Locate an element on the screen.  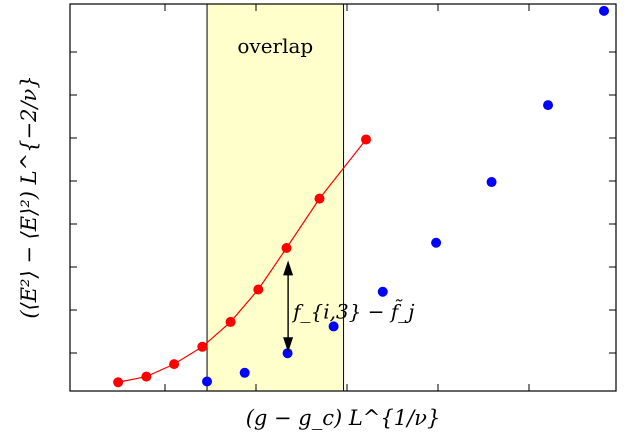
difference-annotation: f_{i,3} − f̃_j is located at coordinates (352, 311).